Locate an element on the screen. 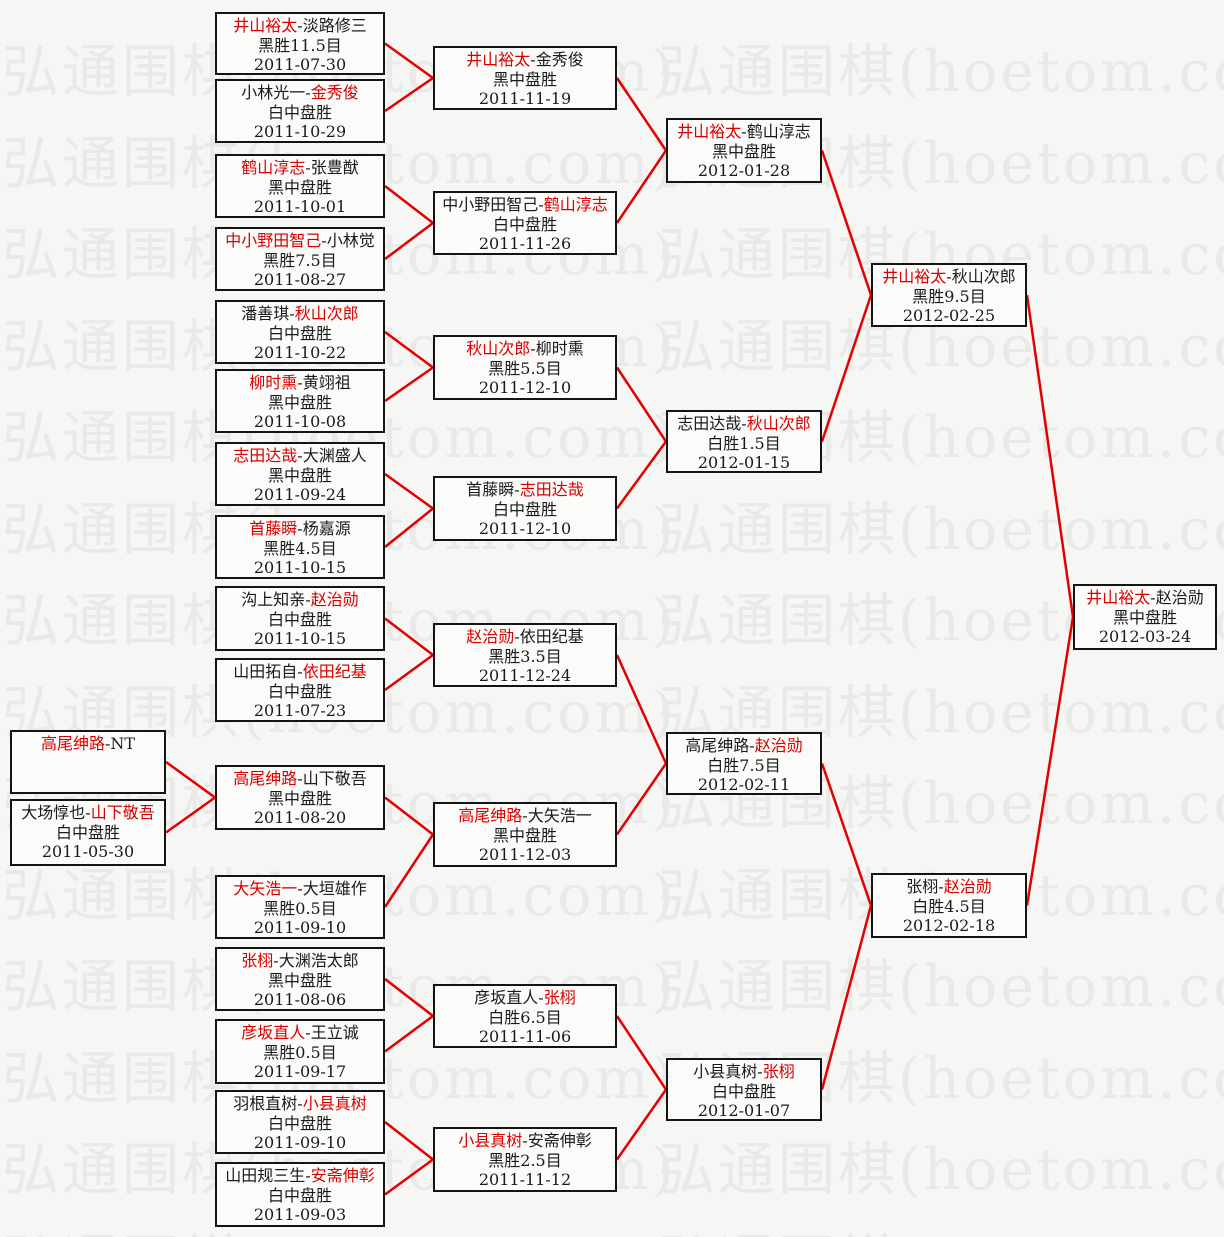  player2-name: 黄翊祖 is located at coordinates (326, 382).